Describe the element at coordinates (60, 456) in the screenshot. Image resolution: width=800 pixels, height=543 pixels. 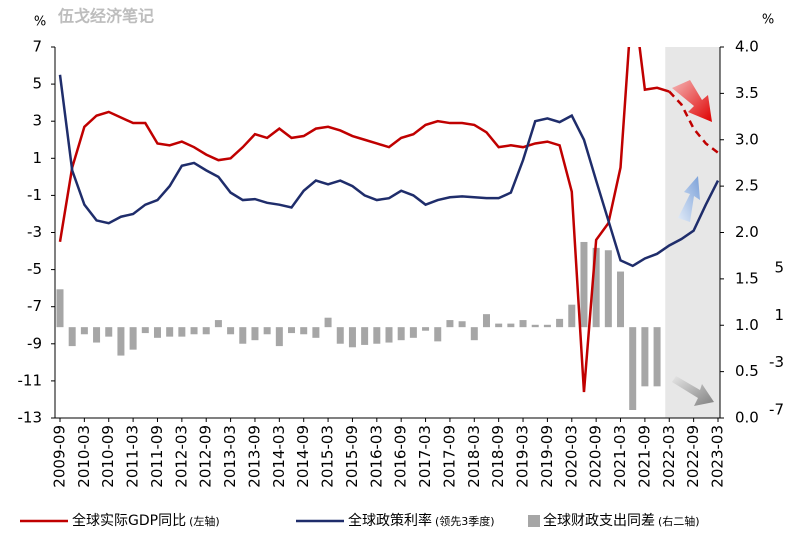
I see `x-tick-label: 2009-09` at that location.